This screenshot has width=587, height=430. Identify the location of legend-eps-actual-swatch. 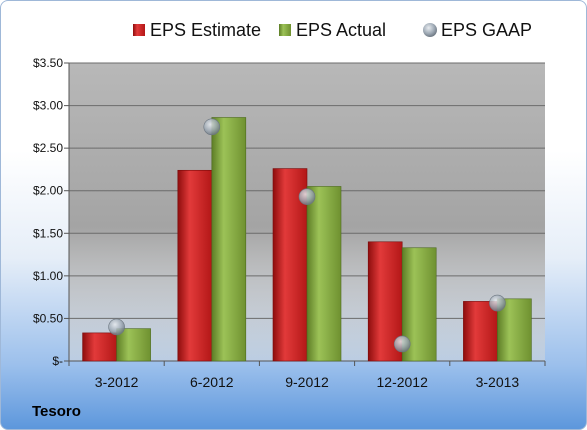
(285, 30).